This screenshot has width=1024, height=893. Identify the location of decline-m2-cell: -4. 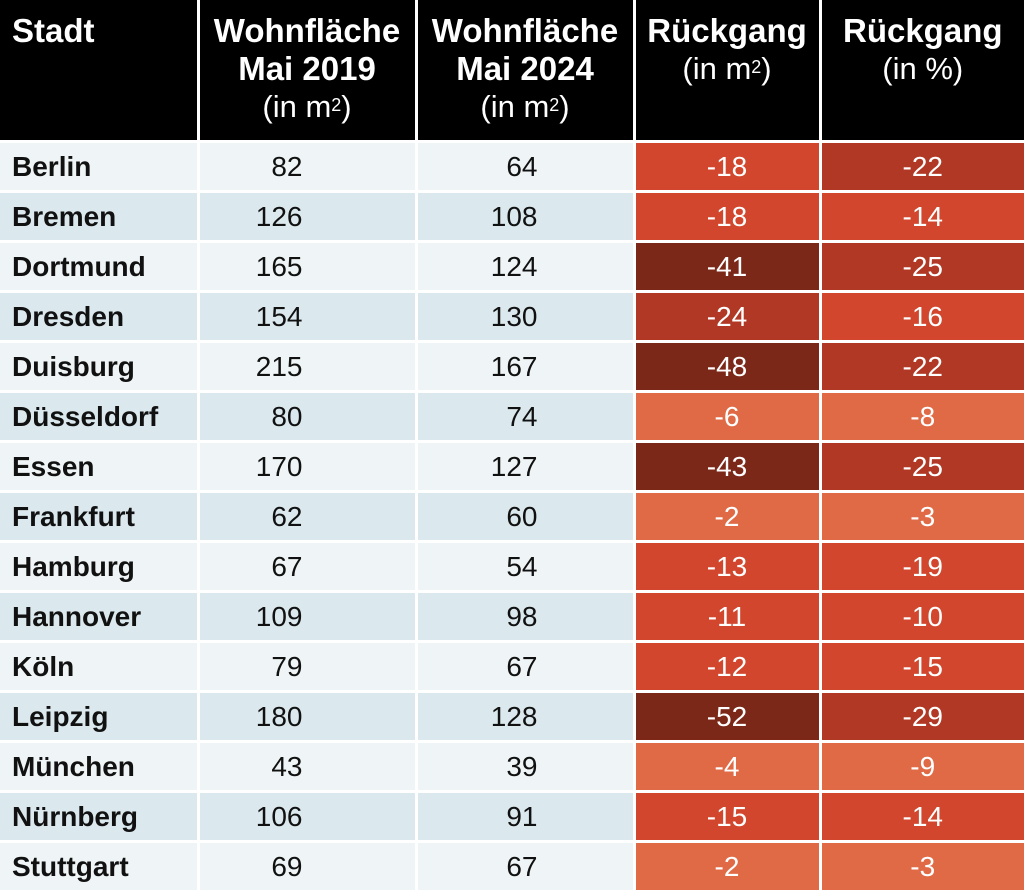
(727, 767).